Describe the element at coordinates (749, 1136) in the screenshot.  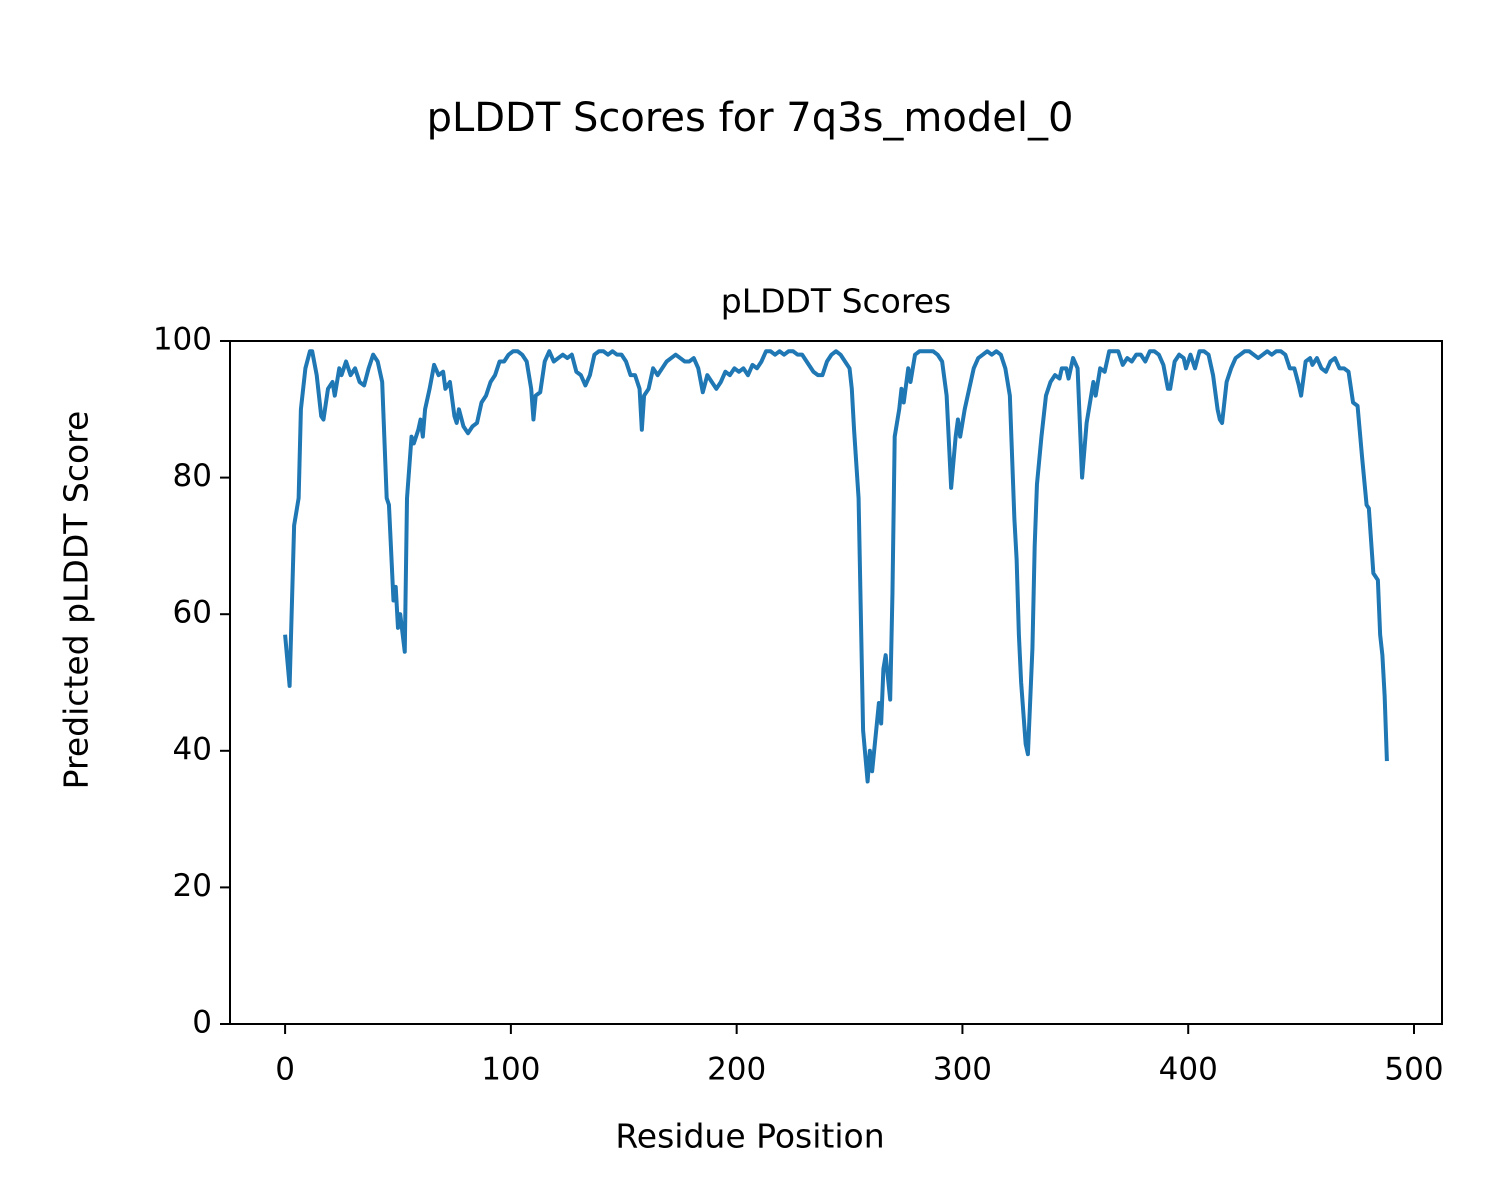
I see `x-axis-label: Residue Position` at that location.